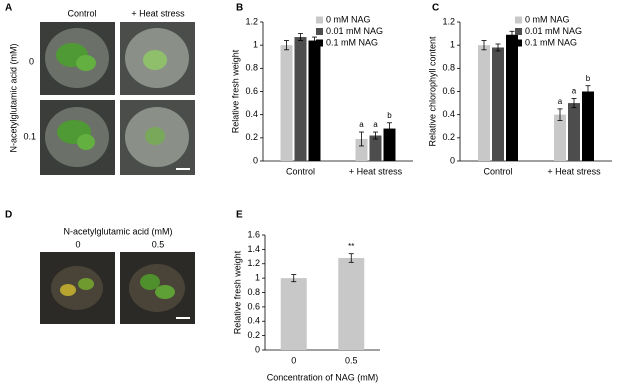 Image resolution: width=625 pixels, height=385 pixels. I want to click on row-label: 0.1, so click(29, 136).